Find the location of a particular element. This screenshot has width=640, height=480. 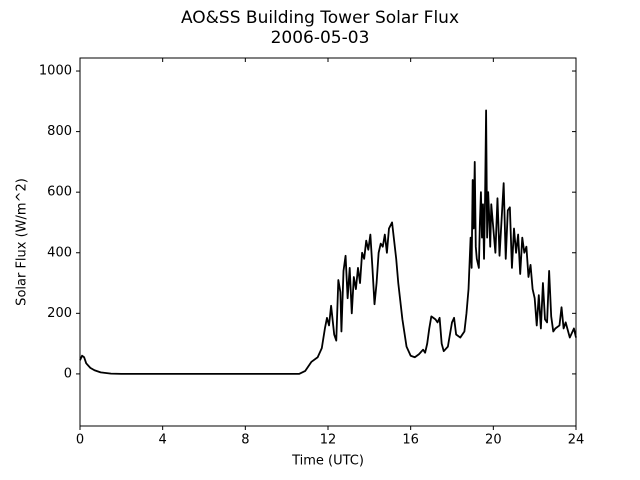

x-tick-label: 20 is located at coordinates (493, 440).